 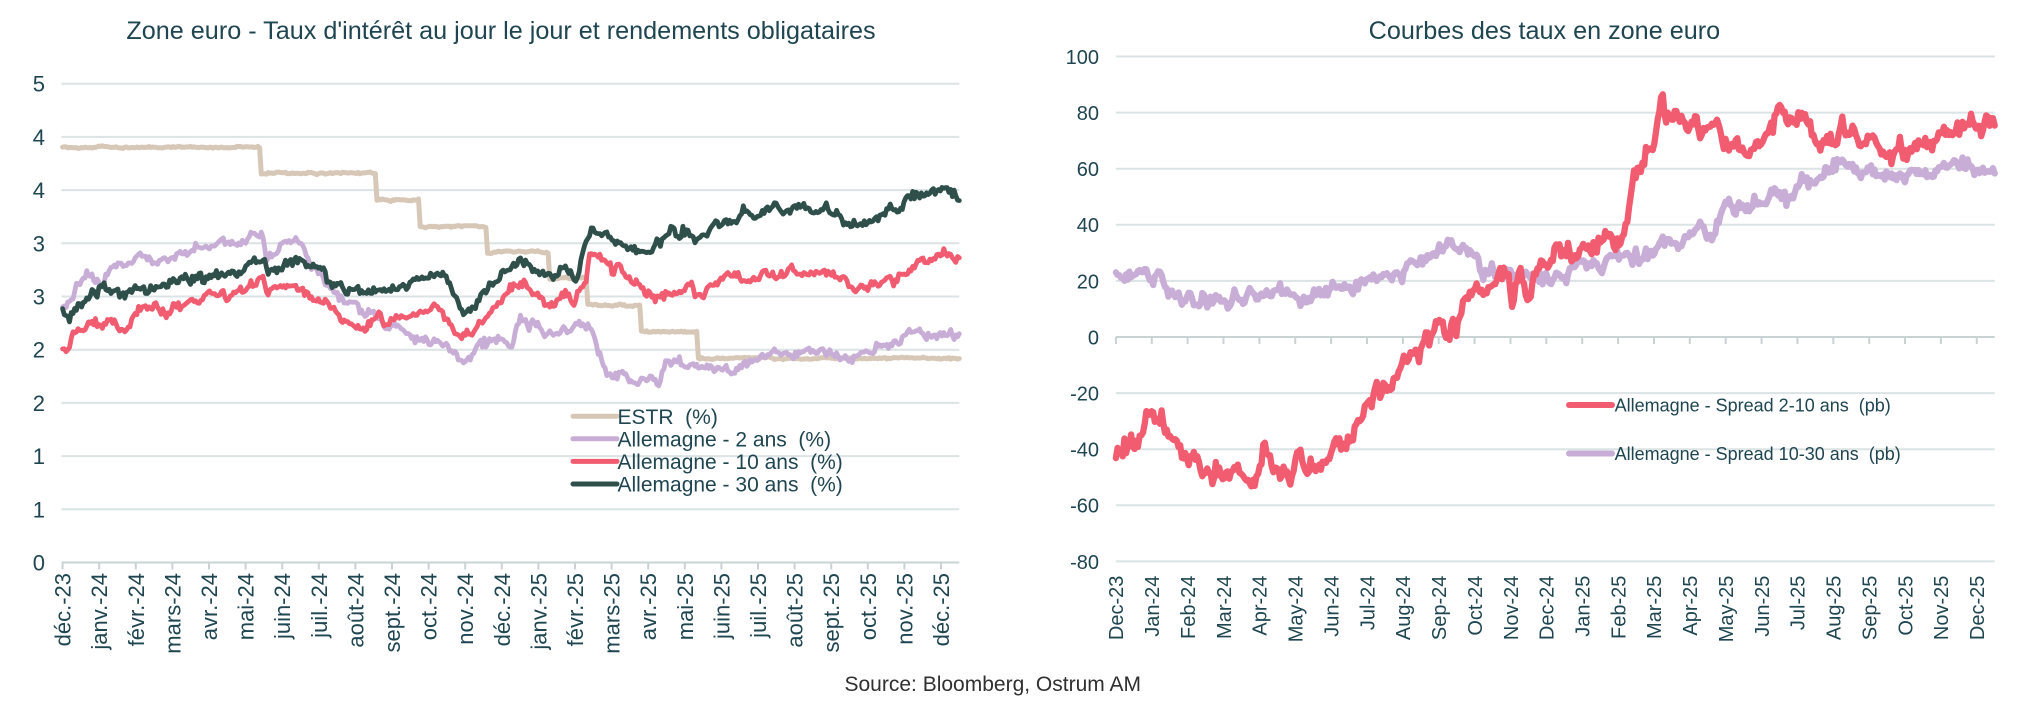 I want to click on svg-text: juin-25, so click(x=721, y=606).